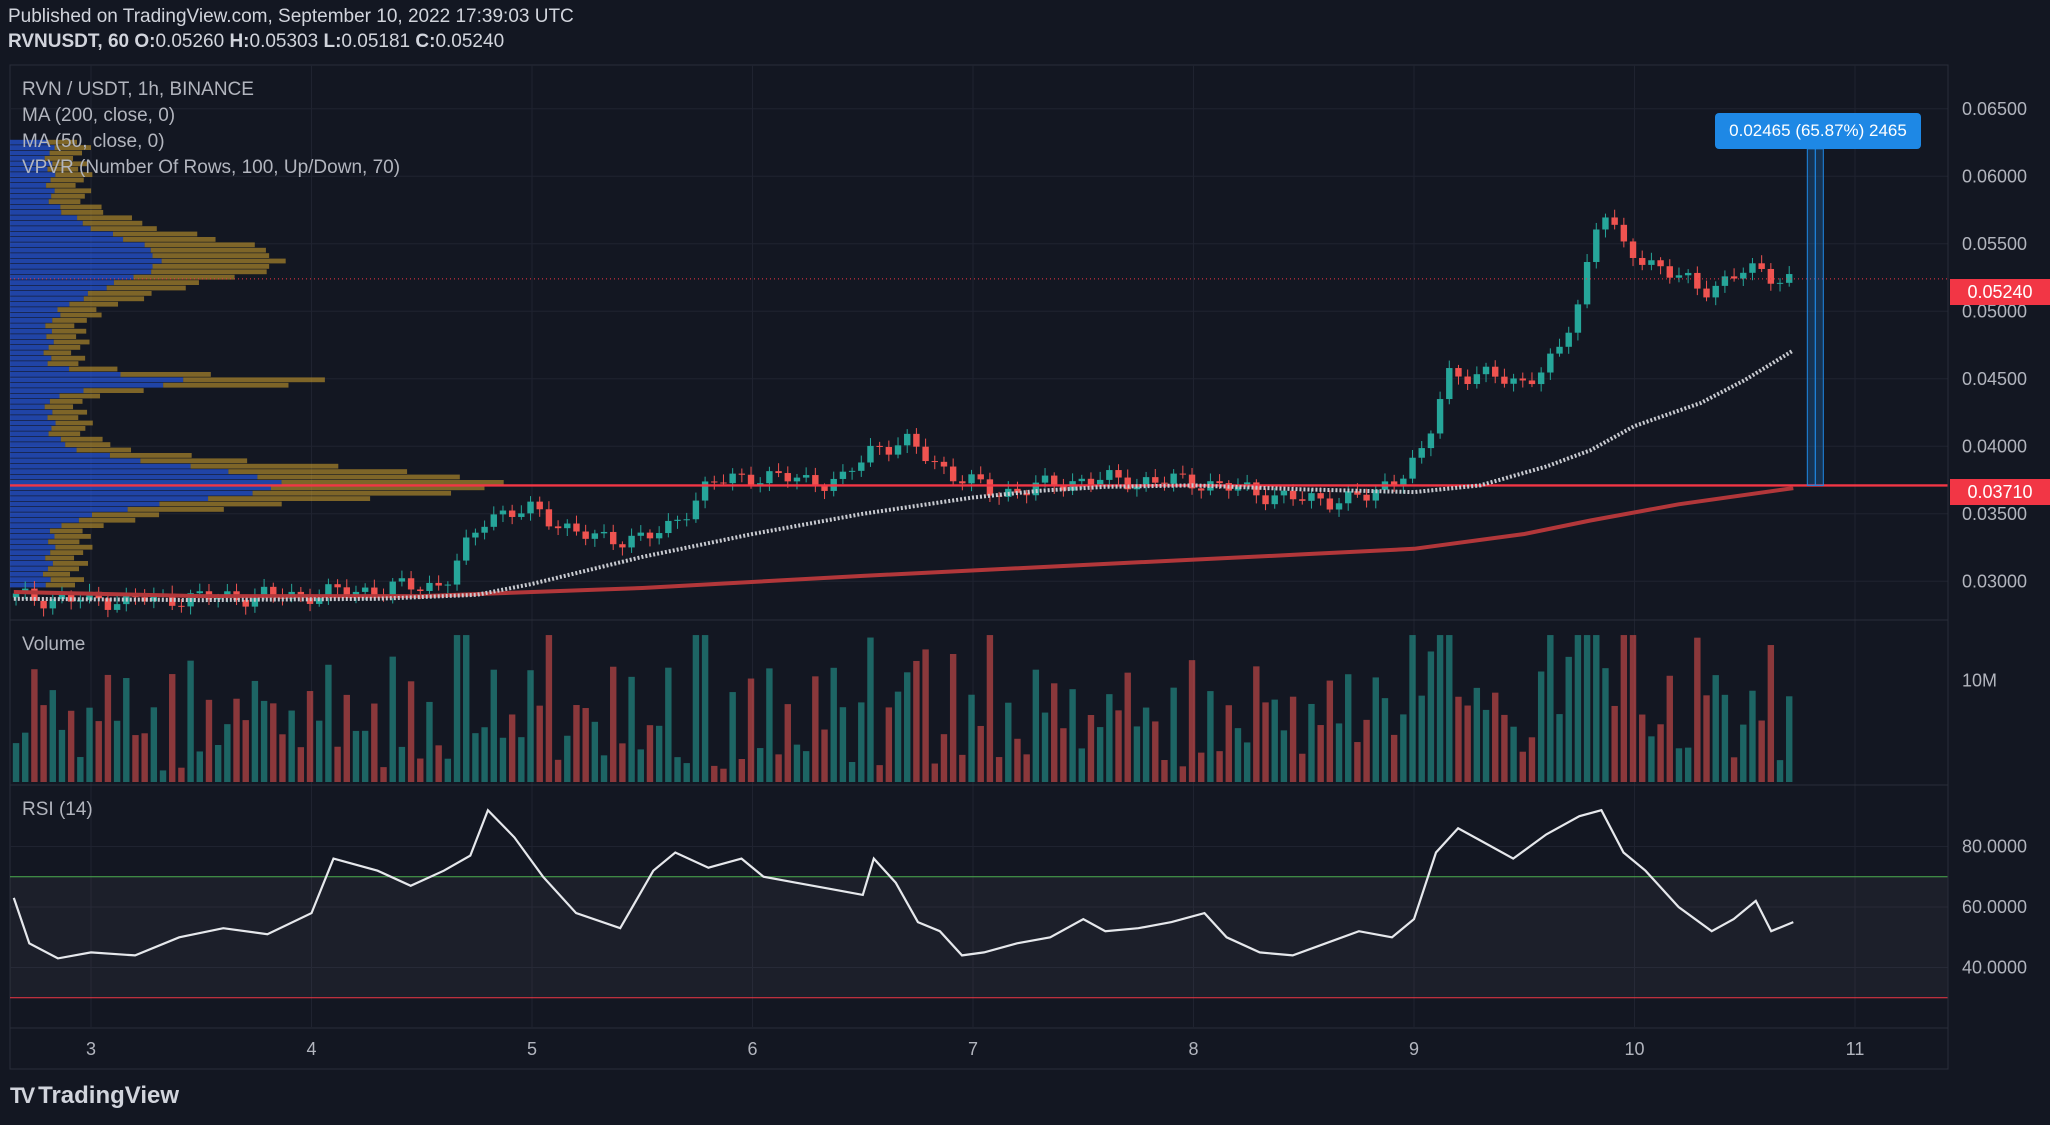 Image resolution: width=2050 pixels, height=1125 pixels. What do you see at coordinates (903, 884) in the screenshot?
I see `rsi-line` at bounding box center [903, 884].